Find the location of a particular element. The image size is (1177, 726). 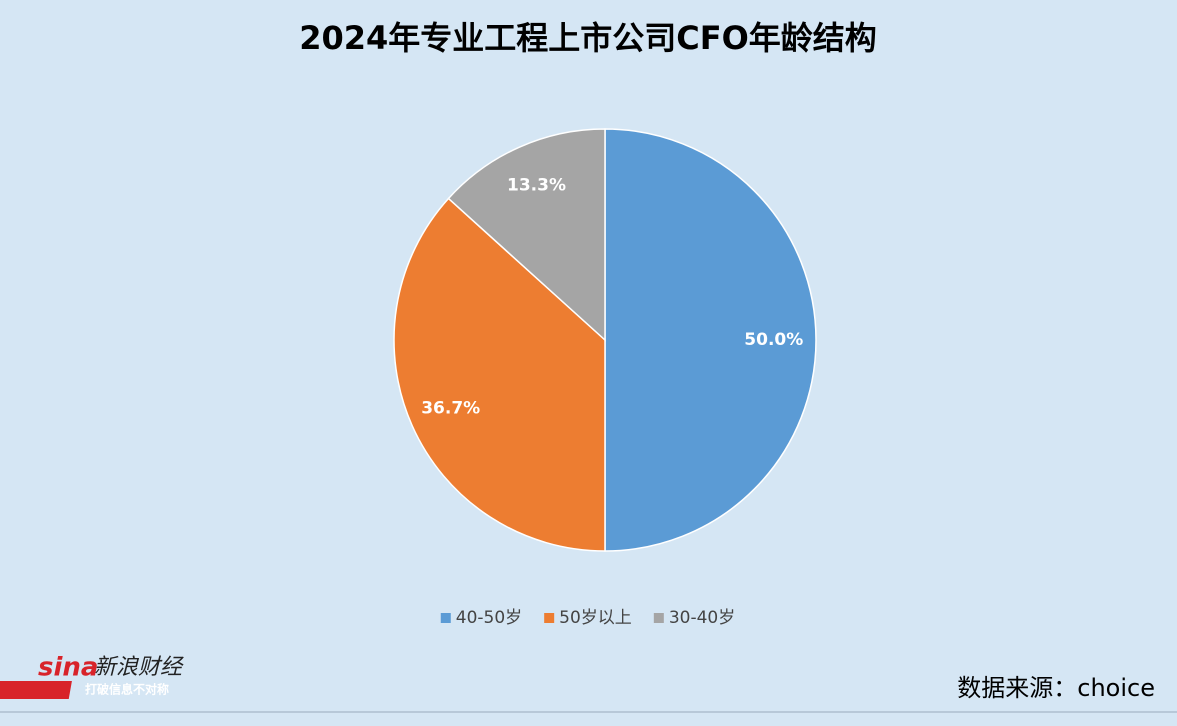

logo: sina 新浪财经 打破信息不对称 is located at coordinates (92, 676).